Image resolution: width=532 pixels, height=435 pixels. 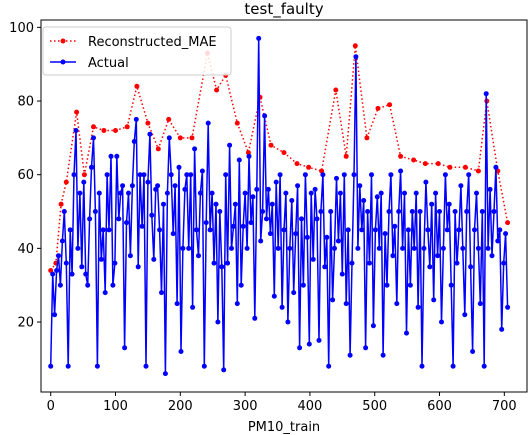 I want to click on x-tick-label: 500, so click(x=374, y=406).